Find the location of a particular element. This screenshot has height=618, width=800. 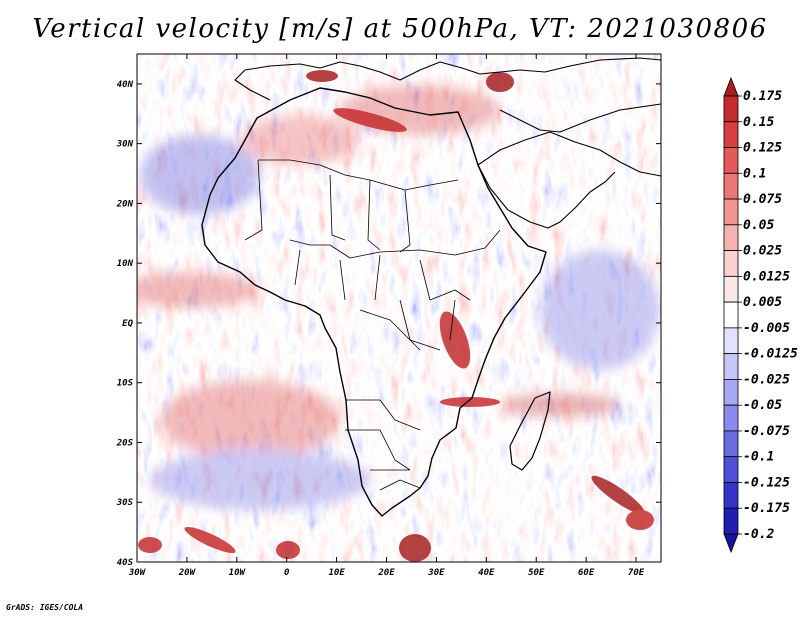

lon-label: 60E is located at coordinates (586, 573).